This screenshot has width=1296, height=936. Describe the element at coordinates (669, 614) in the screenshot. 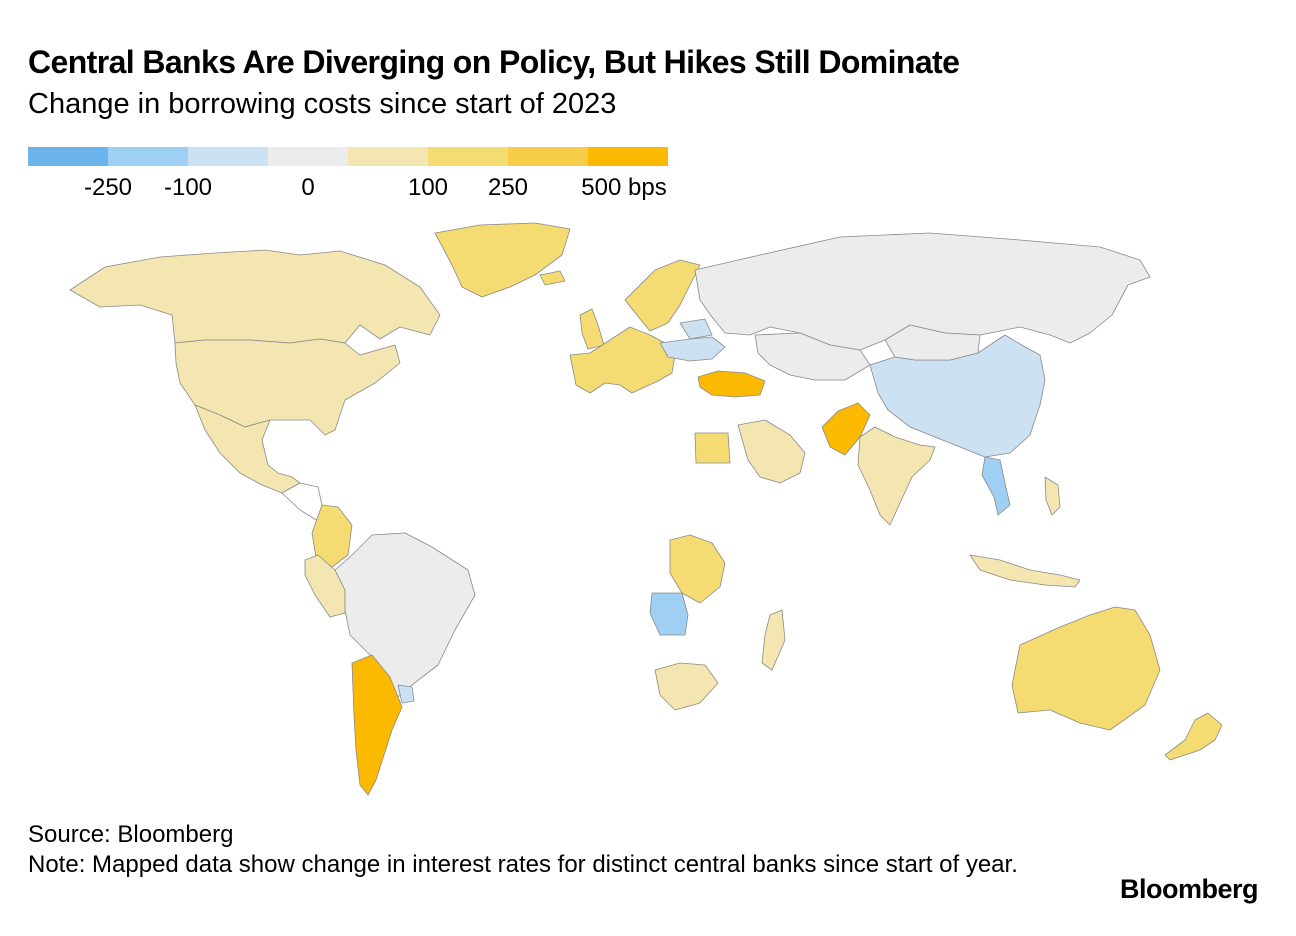

I see `region-angola: Angola` at that location.